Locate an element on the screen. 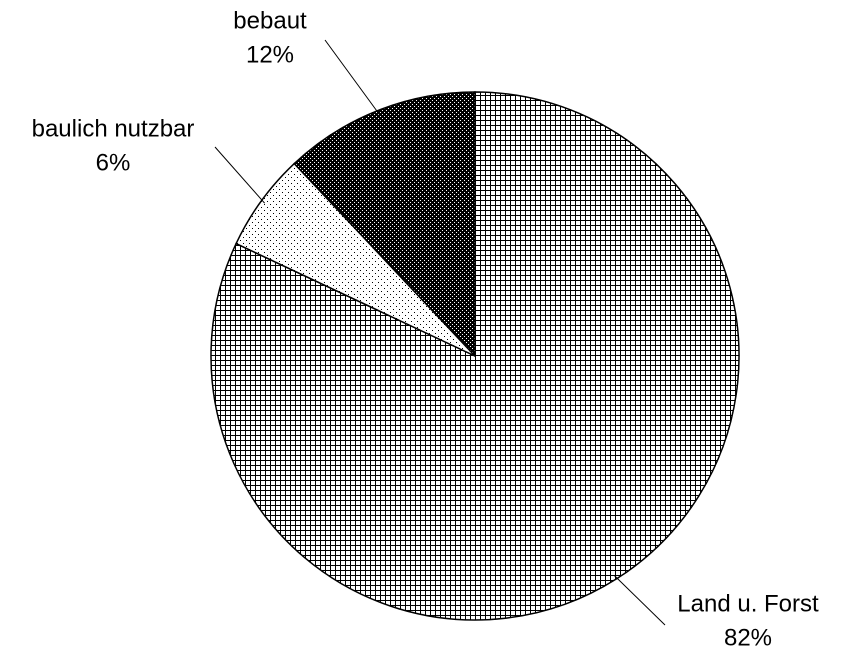 This screenshot has height=656, width=864. slice-value: 82% is located at coordinates (748, 637).